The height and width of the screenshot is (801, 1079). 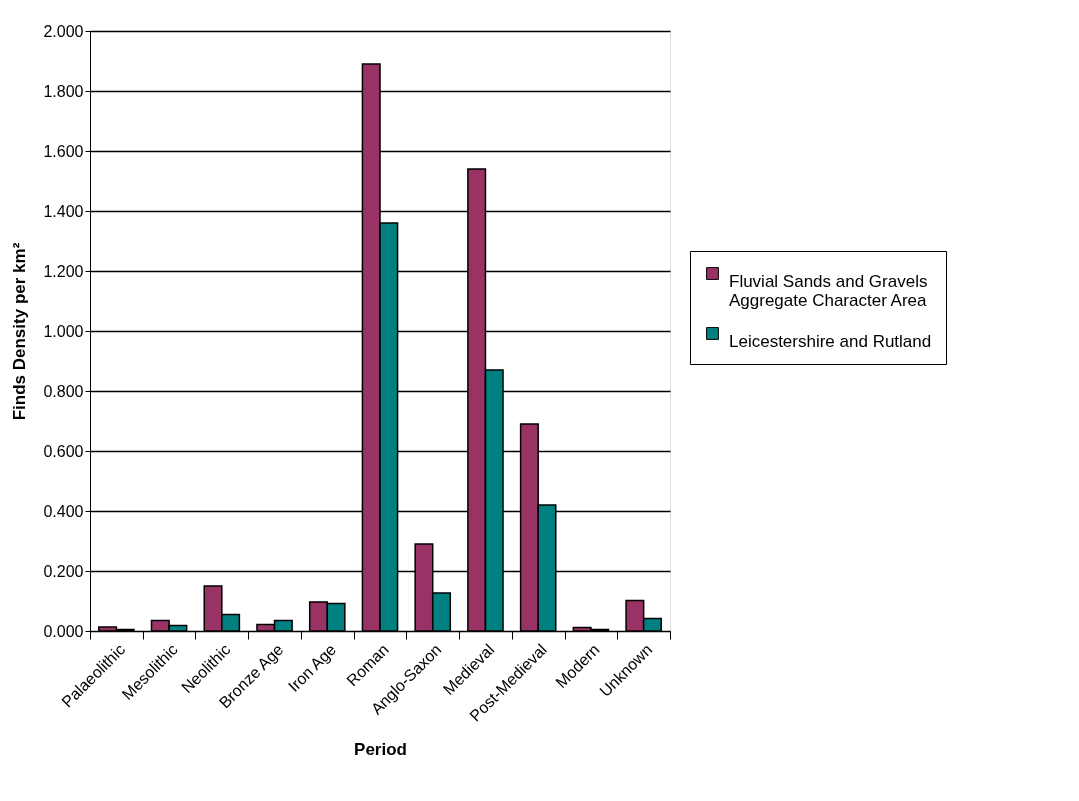 I want to click on y-tick-label: 0.200, so click(x=63, y=571).